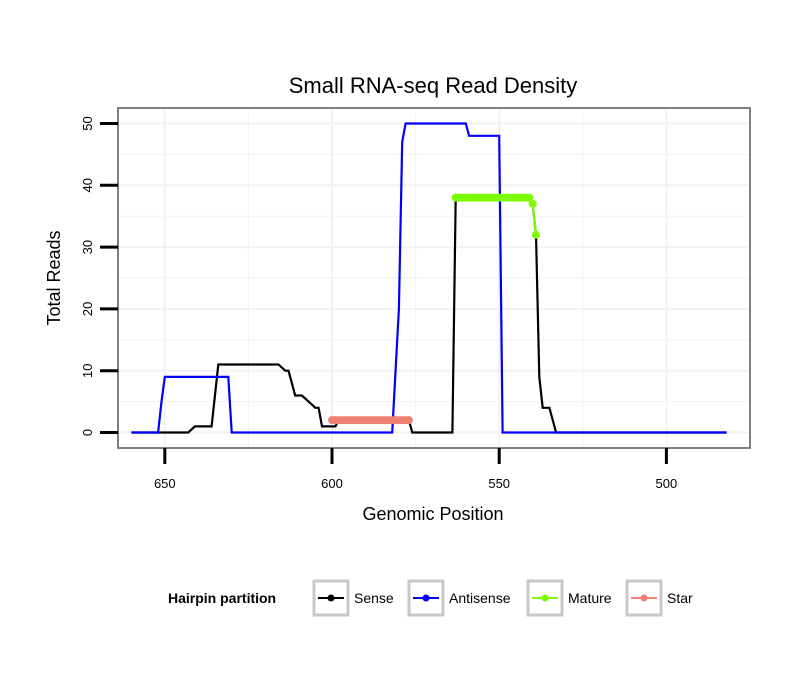 This screenshot has height=690, width=810. Describe the element at coordinates (87, 432) in the screenshot. I see `y-tick-label: 0` at that location.